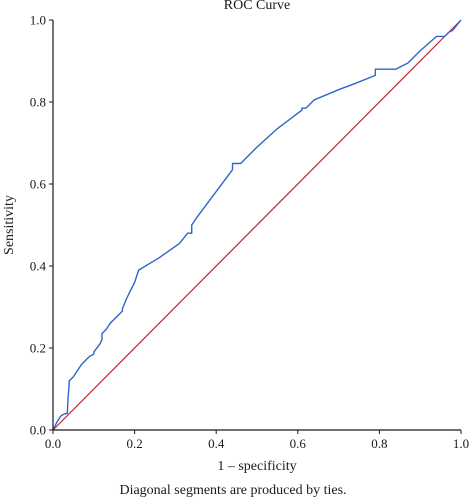 The height and width of the screenshot is (501, 473). I want to click on x-tick-label: 0.0, so click(53, 443).